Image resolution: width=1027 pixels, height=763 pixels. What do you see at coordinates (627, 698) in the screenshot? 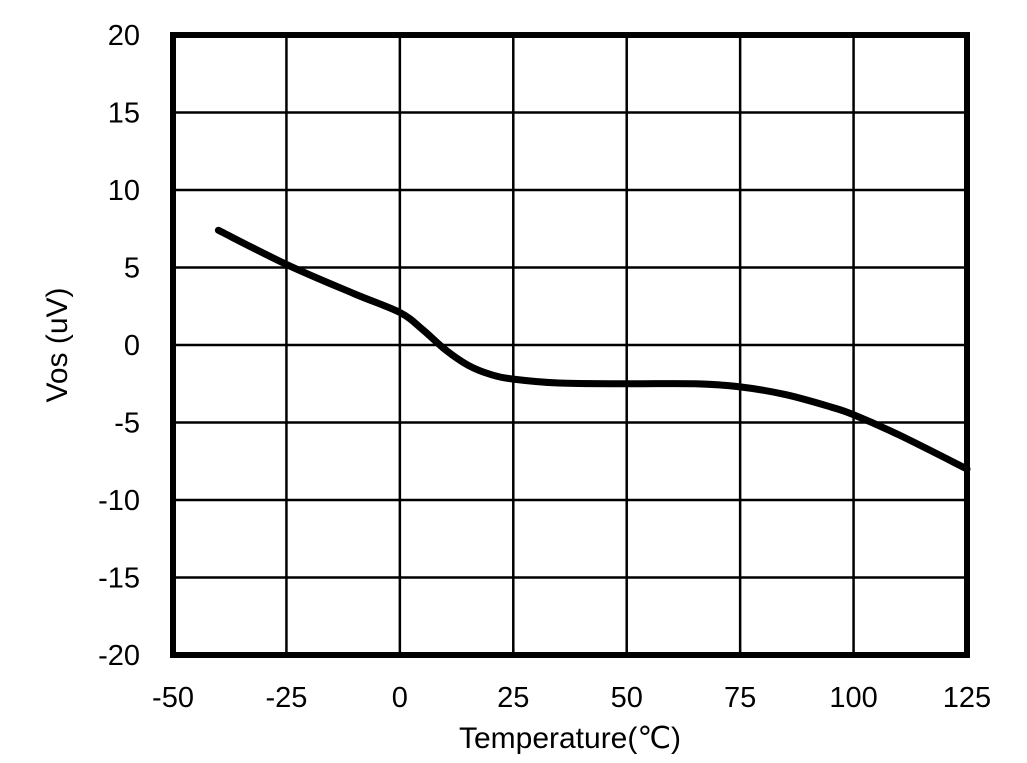
I see `x-tick-label: 50` at bounding box center [627, 698].